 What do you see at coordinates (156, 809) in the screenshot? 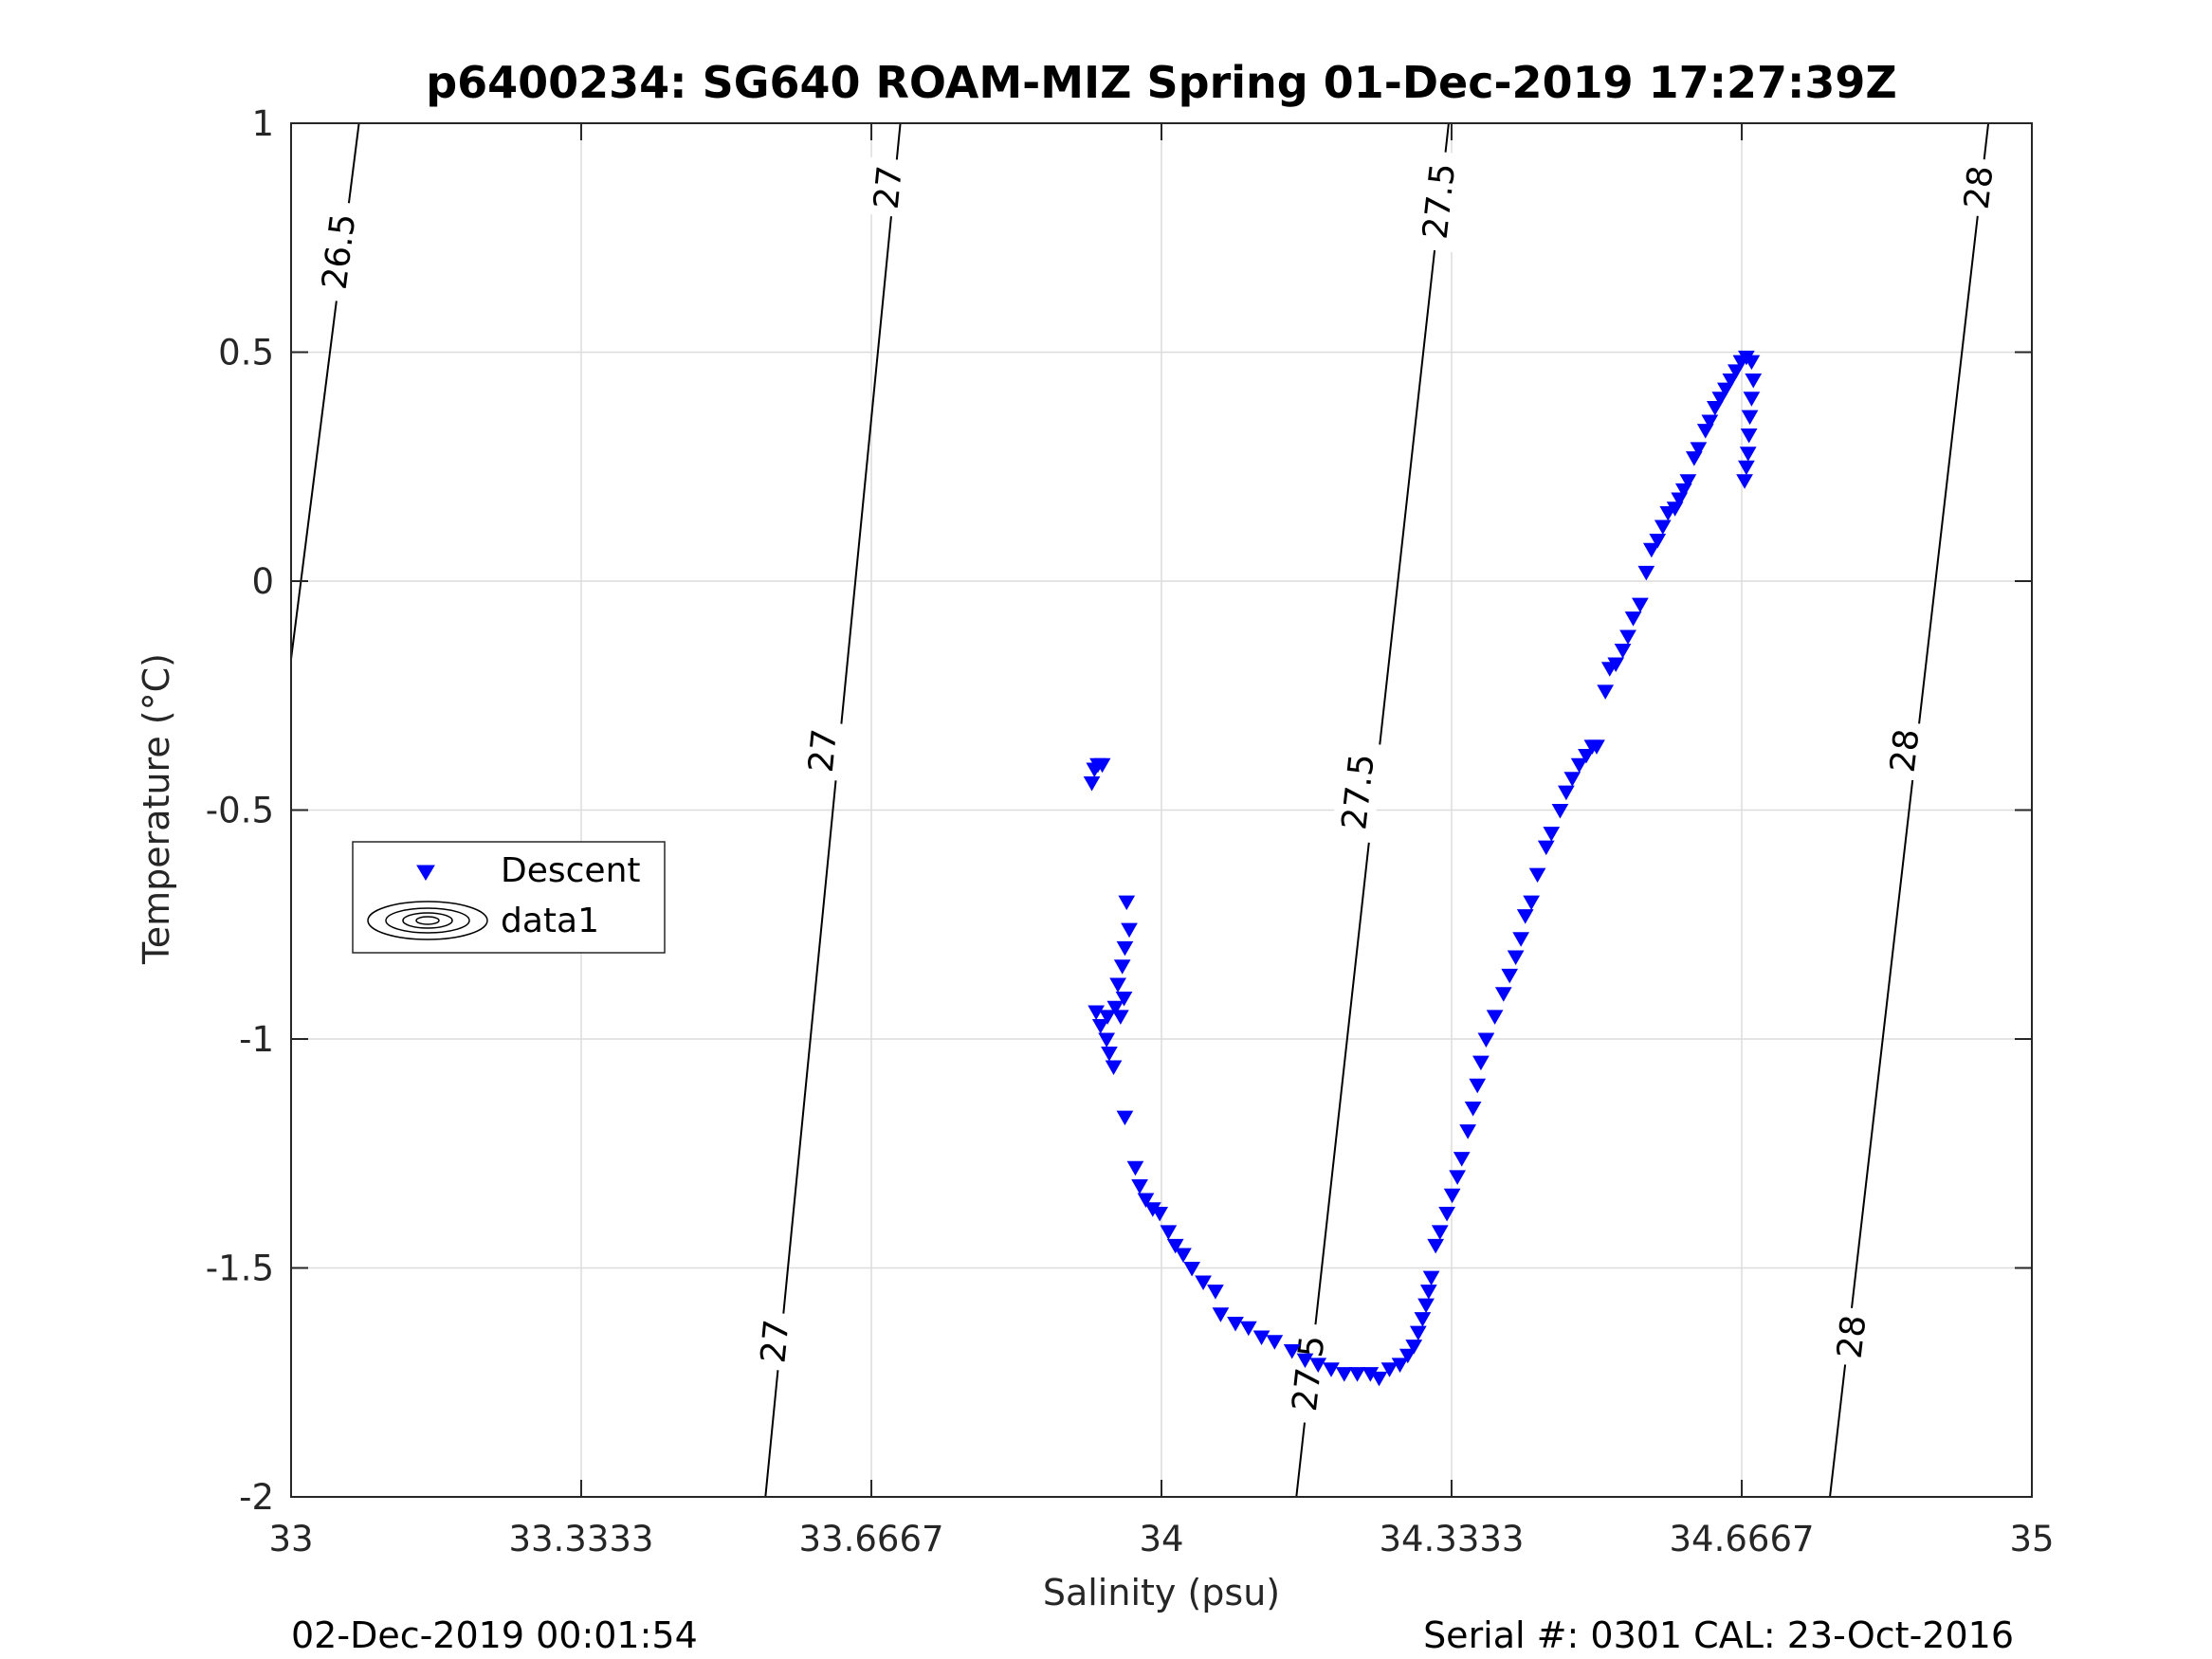
I see `y-axis-label: Temperature (°C)` at bounding box center [156, 809].